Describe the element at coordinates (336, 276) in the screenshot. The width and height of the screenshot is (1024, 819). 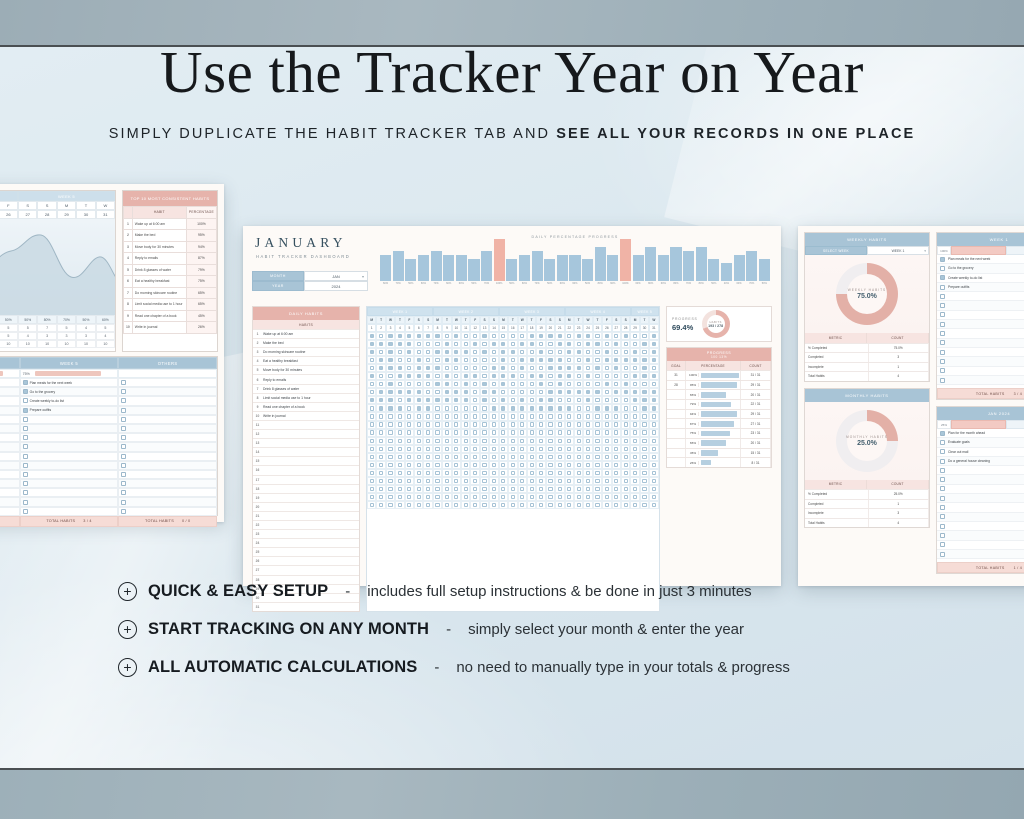
I see `month-value: JAN ▾` at that location.